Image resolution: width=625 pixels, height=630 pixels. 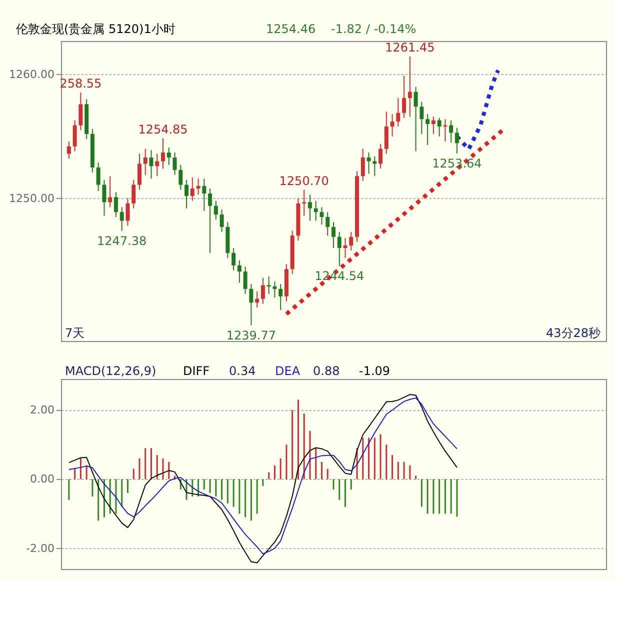 What do you see at coordinates (31, 74) in the screenshot?
I see `y-tick-label: 1260.00` at bounding box center [31, 74].